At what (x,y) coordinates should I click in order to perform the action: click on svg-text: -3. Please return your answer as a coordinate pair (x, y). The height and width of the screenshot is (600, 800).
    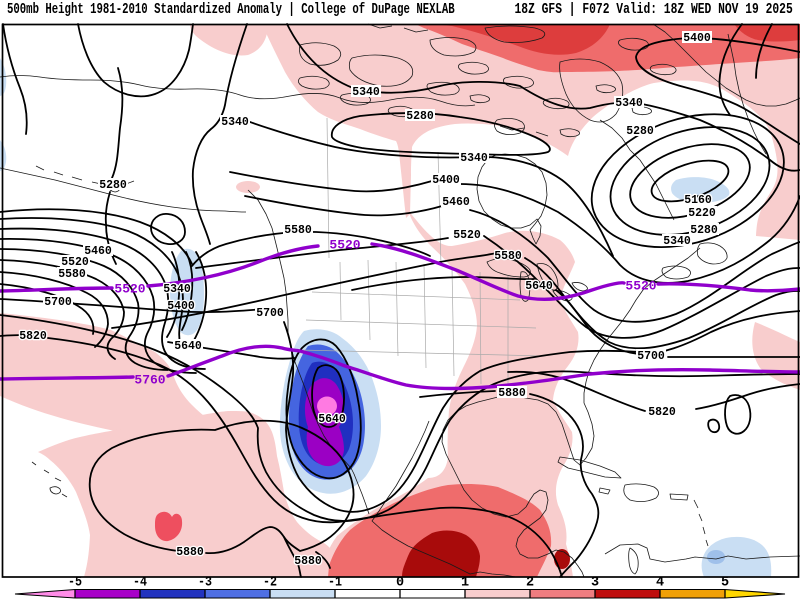
    Looking at the image, I should click on (205, 583).